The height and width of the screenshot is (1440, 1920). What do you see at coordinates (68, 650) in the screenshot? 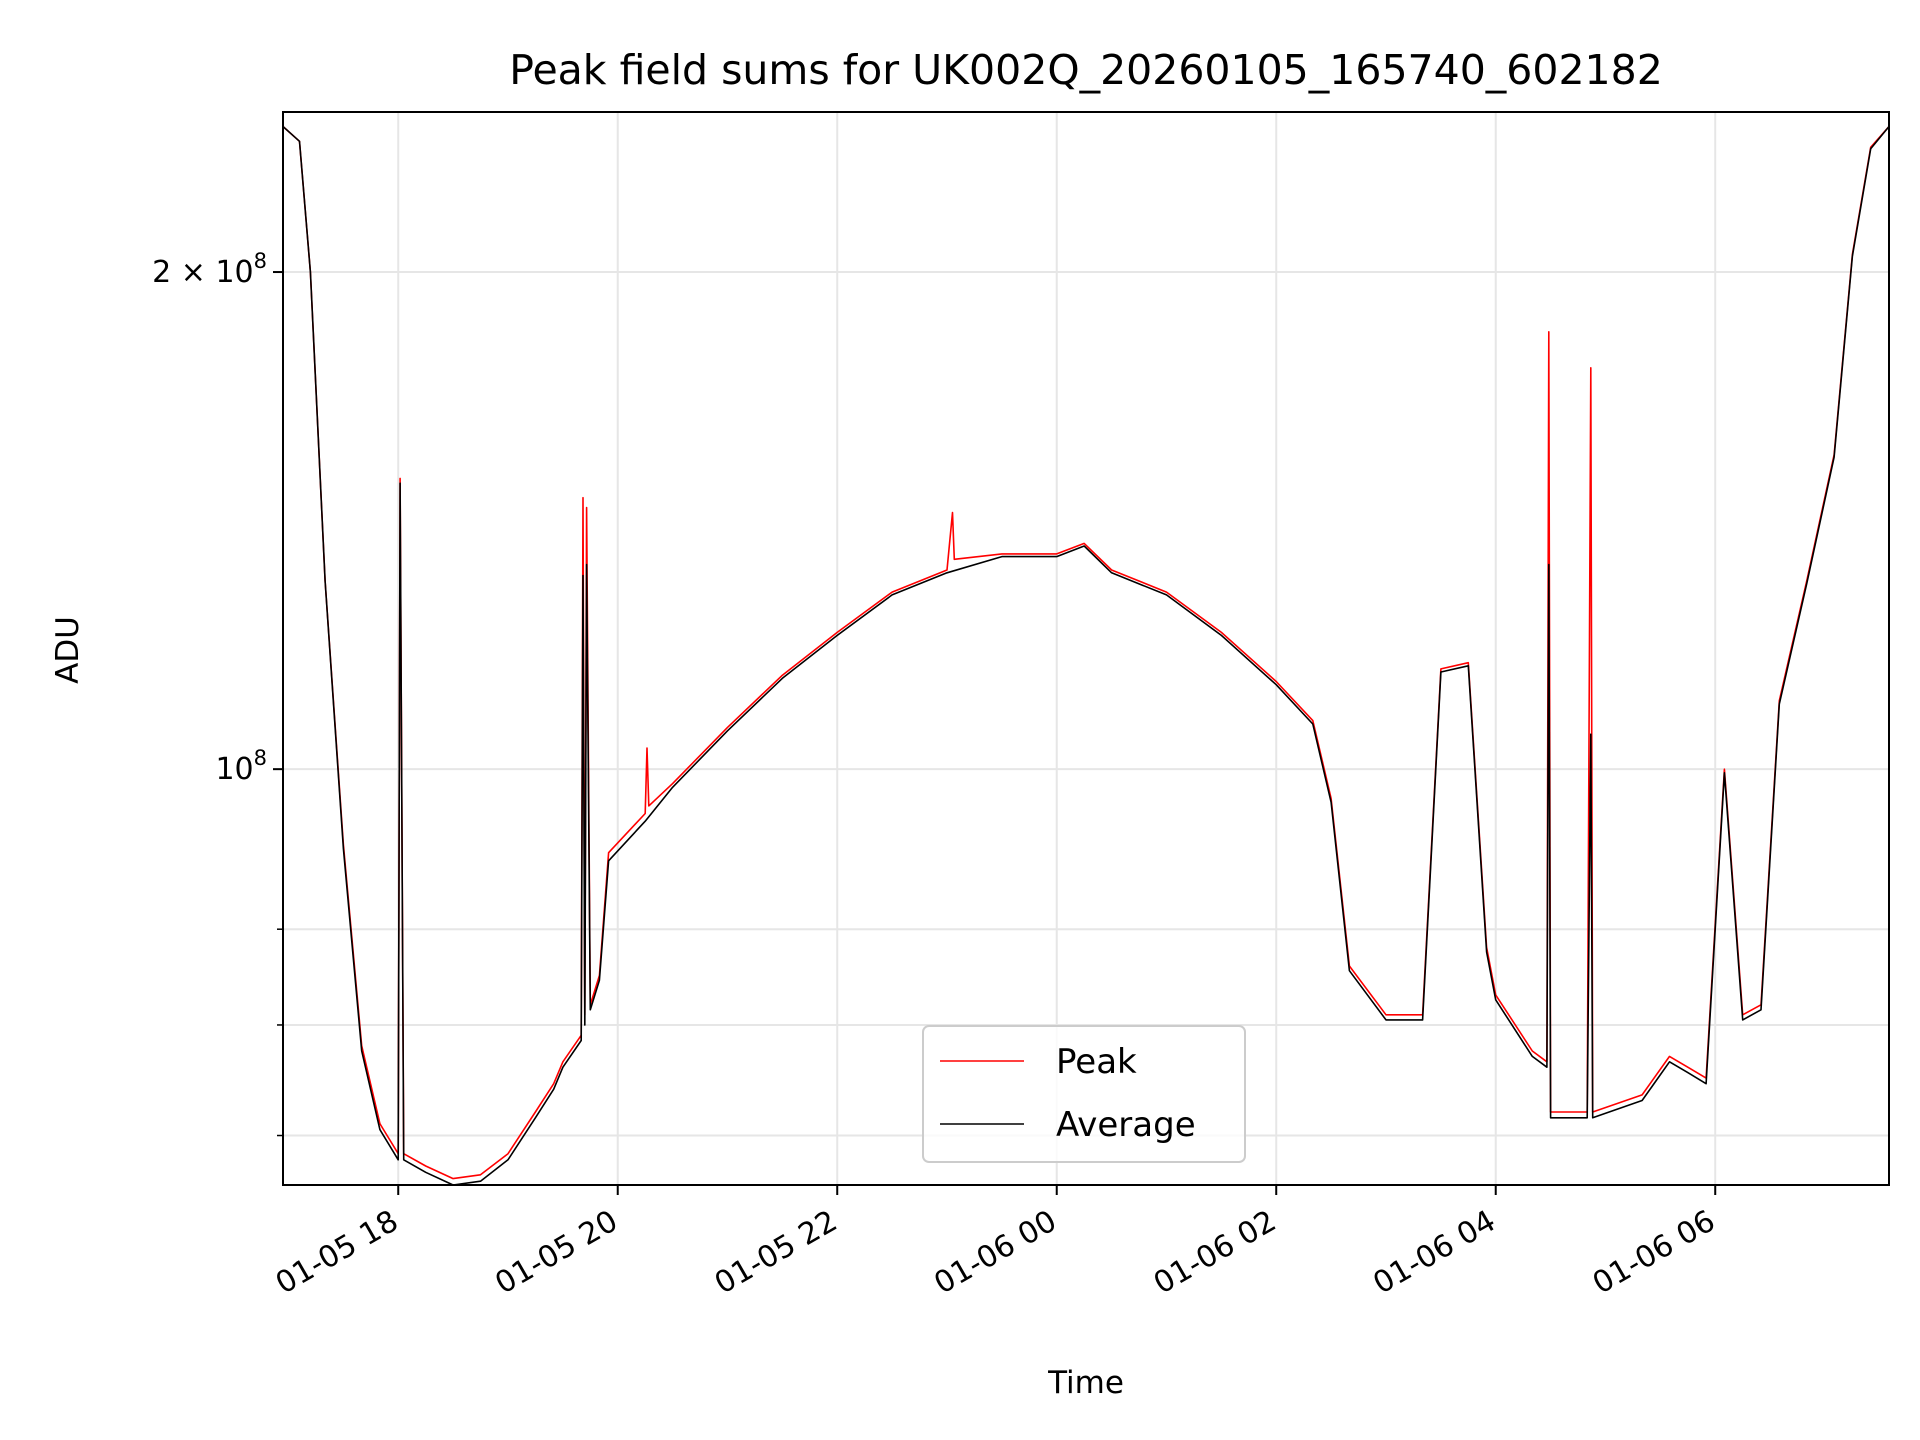
I see `y-axis-label: ADU` at bounding box center [68, 650].